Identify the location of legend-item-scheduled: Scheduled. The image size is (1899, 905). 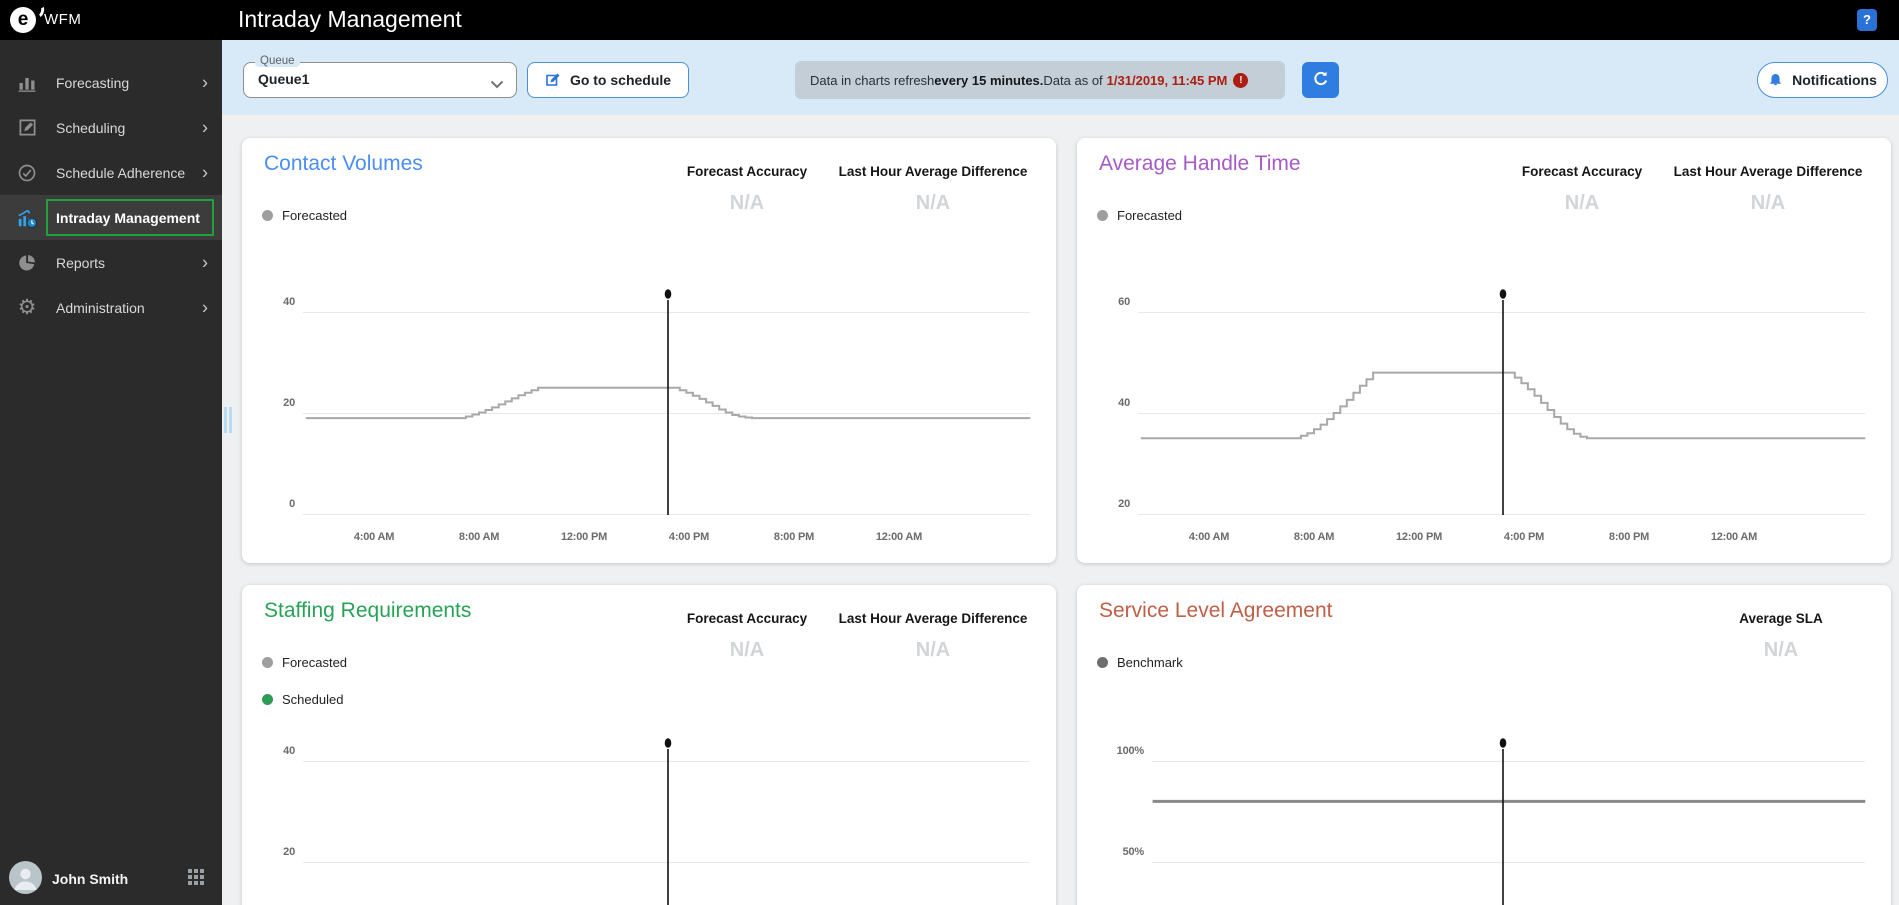
(302, 699).